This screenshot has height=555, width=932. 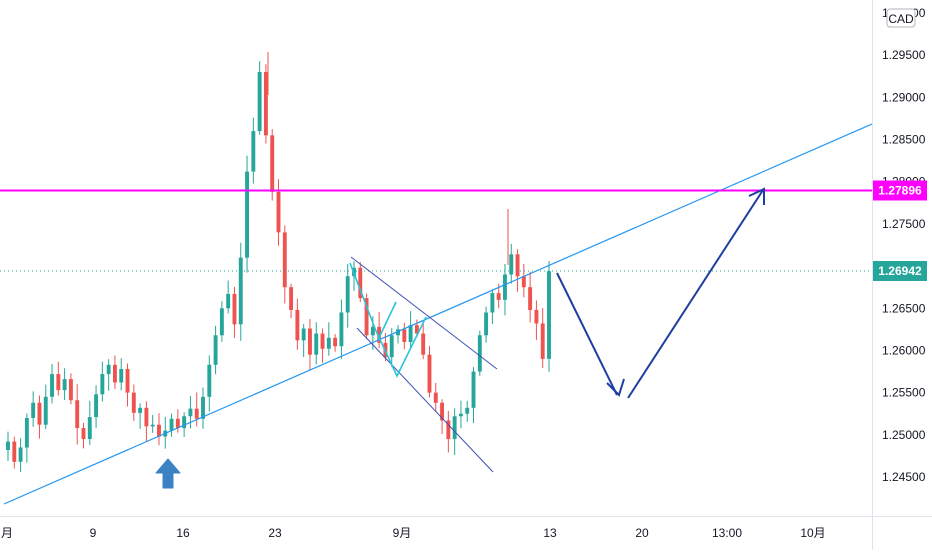 I want to click on channel-lower-line, so click(x=425, y=400).